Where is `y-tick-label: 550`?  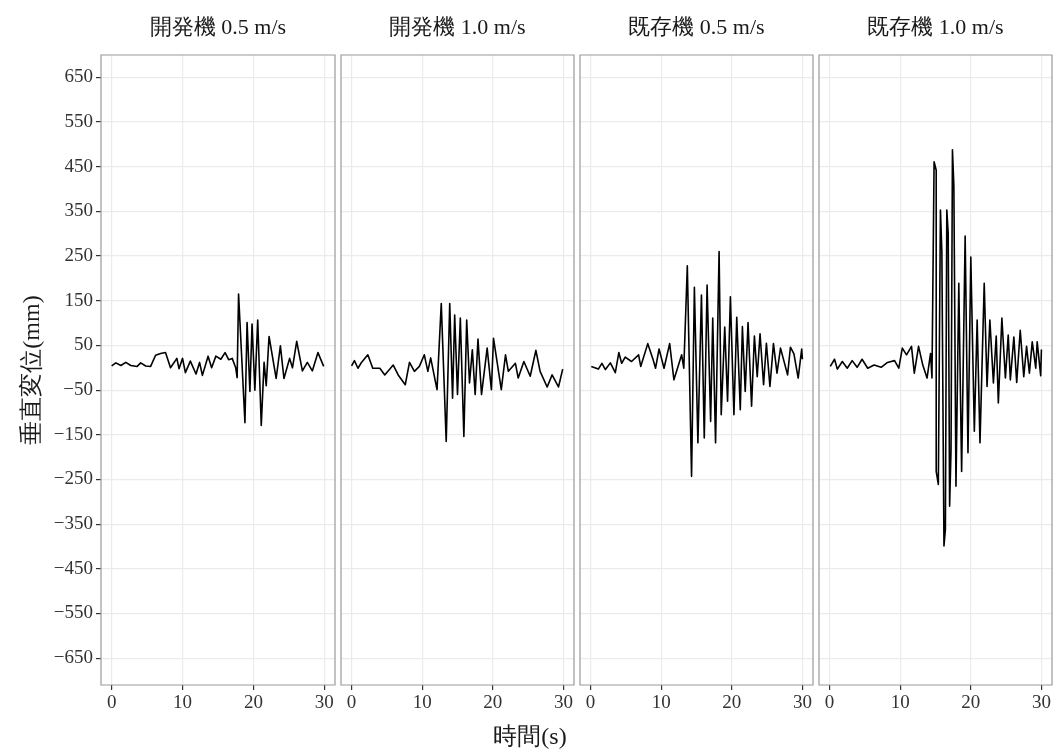 y-tick-label: 550 is located at coordinates (78, 121).